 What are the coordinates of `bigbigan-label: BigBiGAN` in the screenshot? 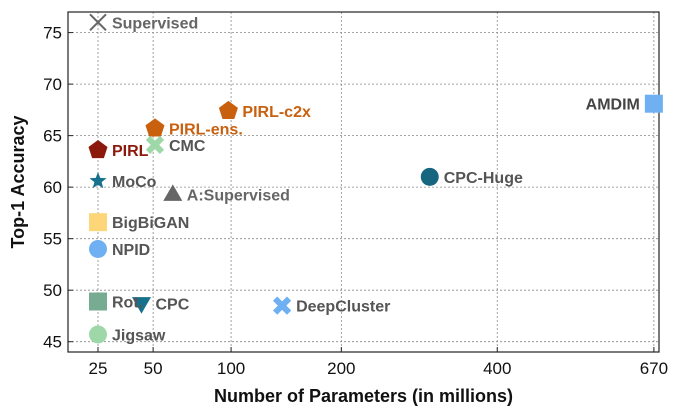 It's located at (150, 223).